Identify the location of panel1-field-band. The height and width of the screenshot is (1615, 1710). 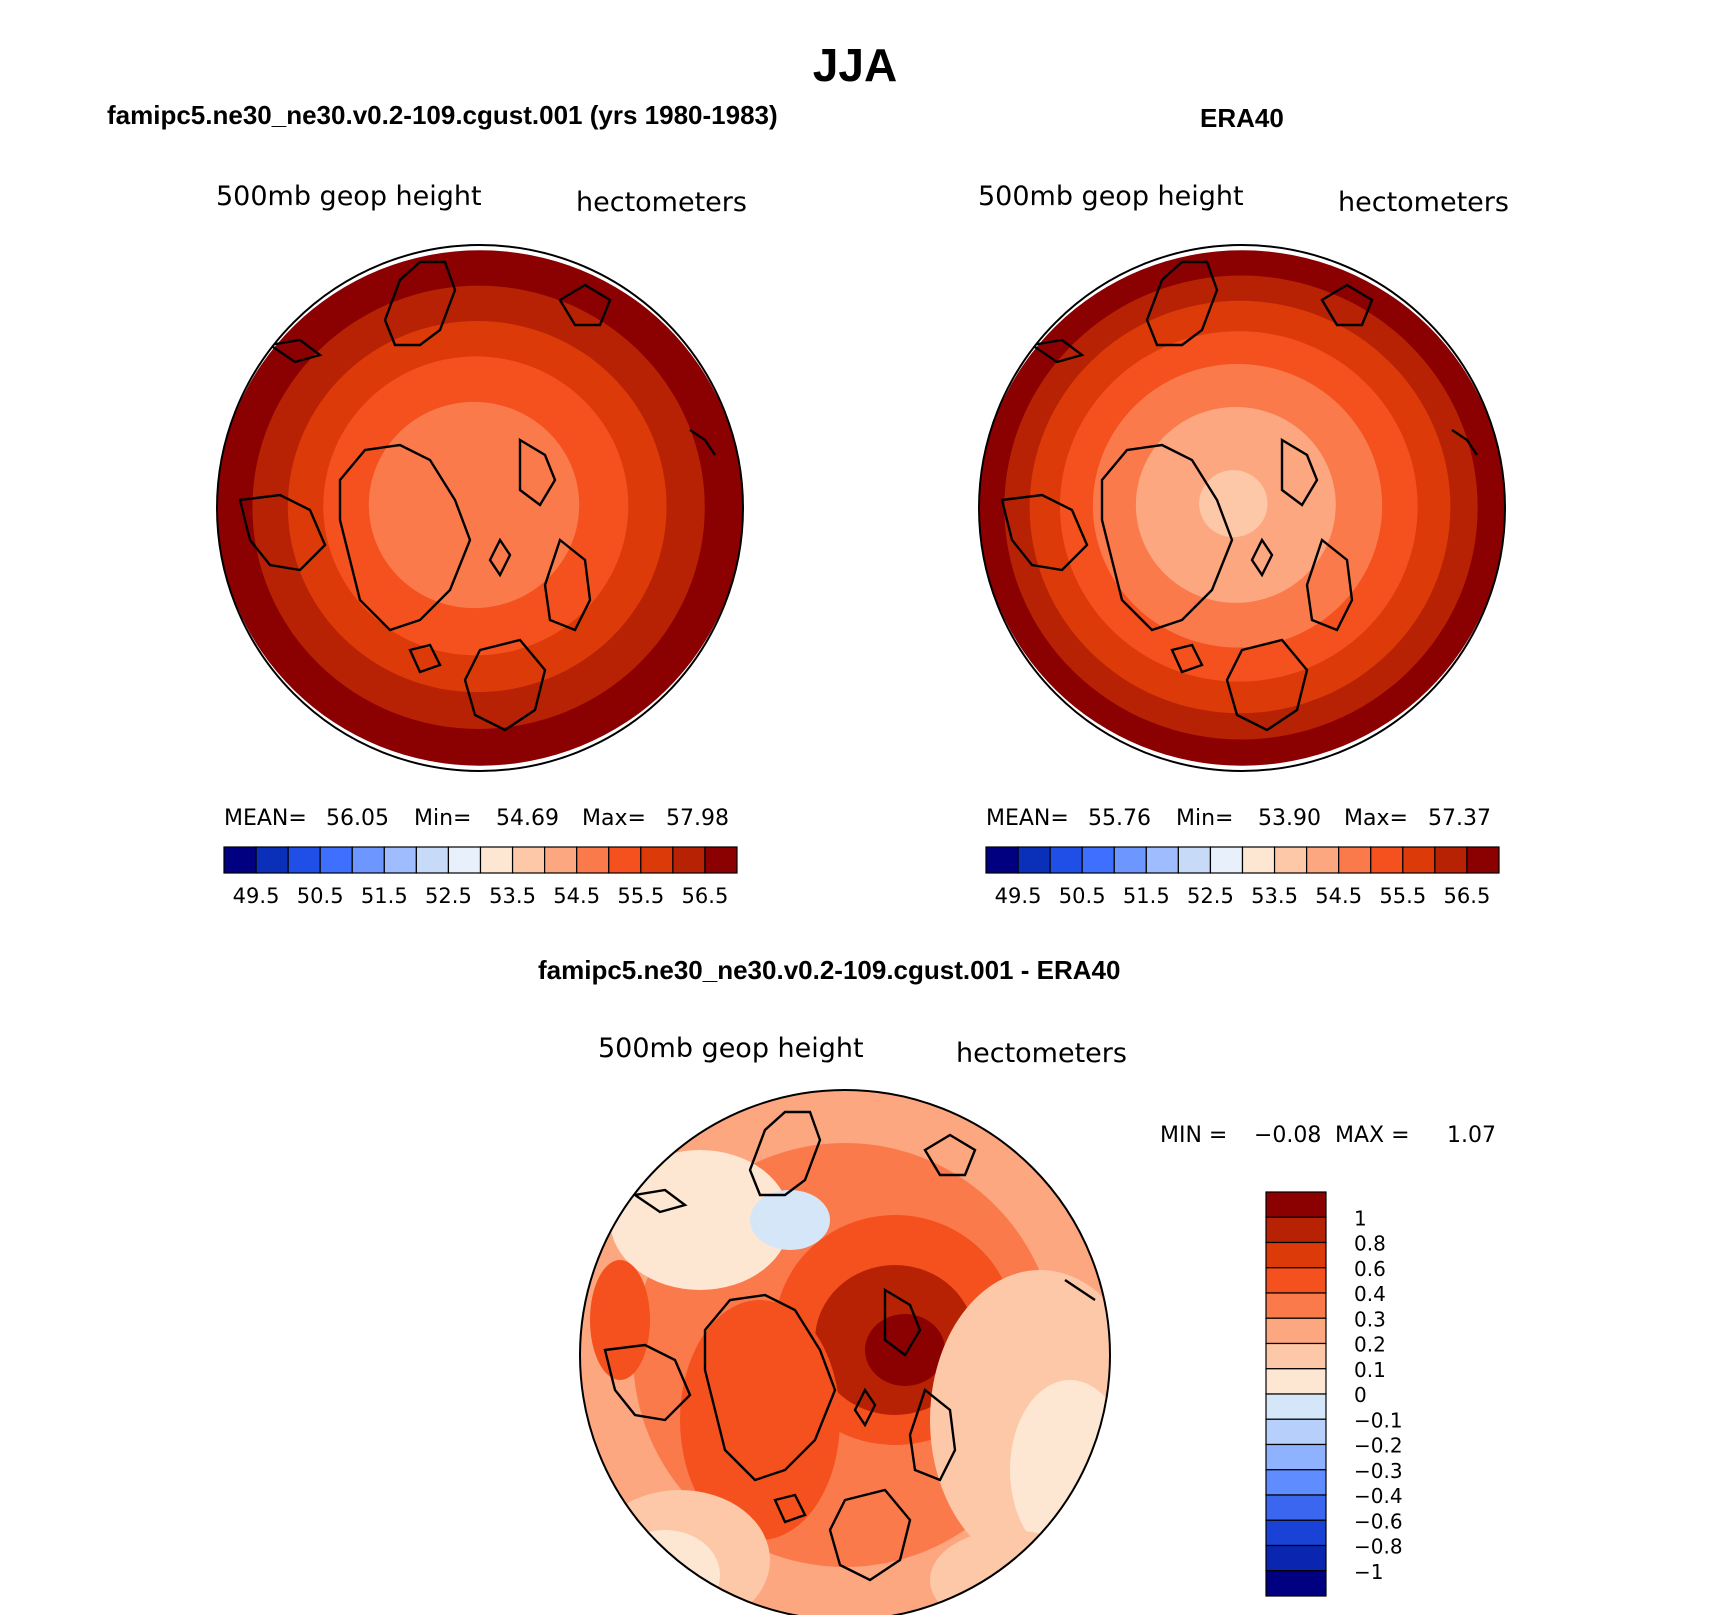
(474, 505).